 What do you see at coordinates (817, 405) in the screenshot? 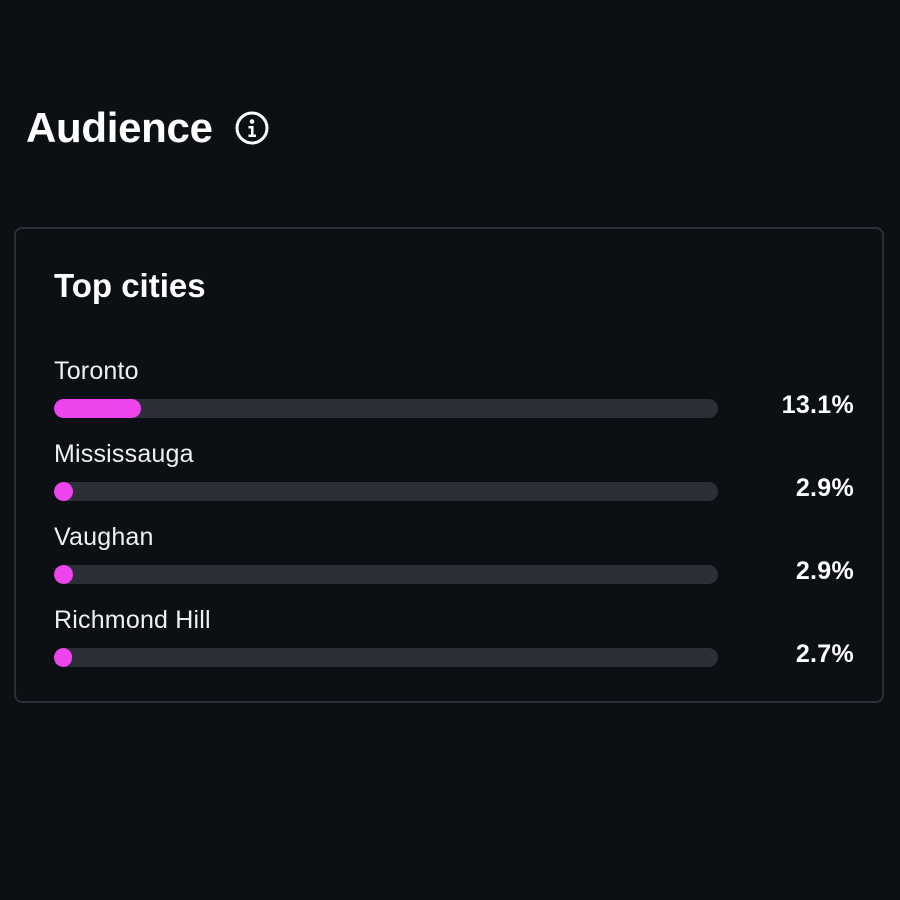
I see `city-percent: 13.1%` at bounding box center [817, 405].